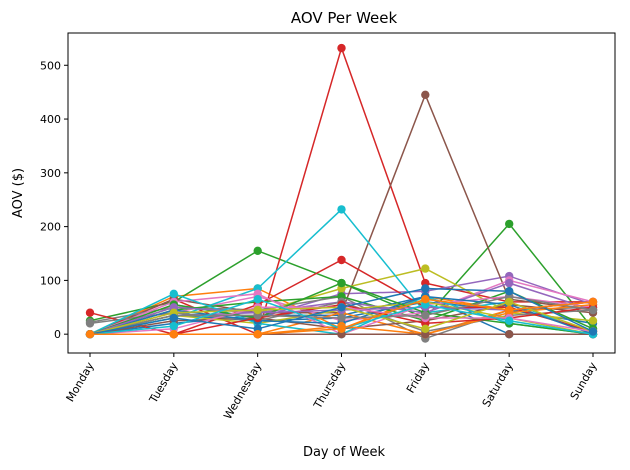 The height and width of the screenshot is (470, 630). I want to click on y-tick-label: 0, so click(57, 334).